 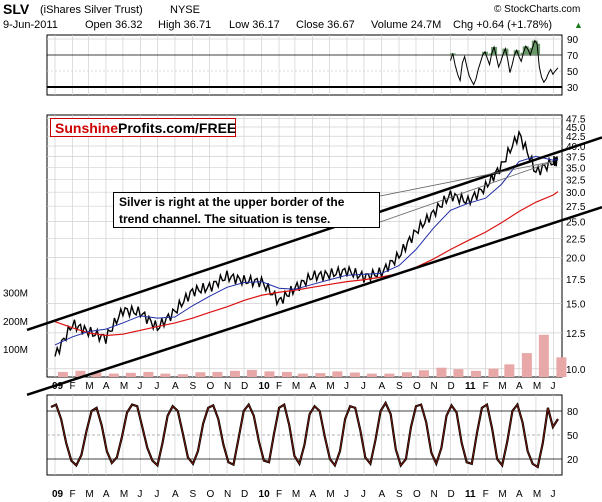 I want to click on security-name: (iShares Silver Trust), so click(x=91, y=10).